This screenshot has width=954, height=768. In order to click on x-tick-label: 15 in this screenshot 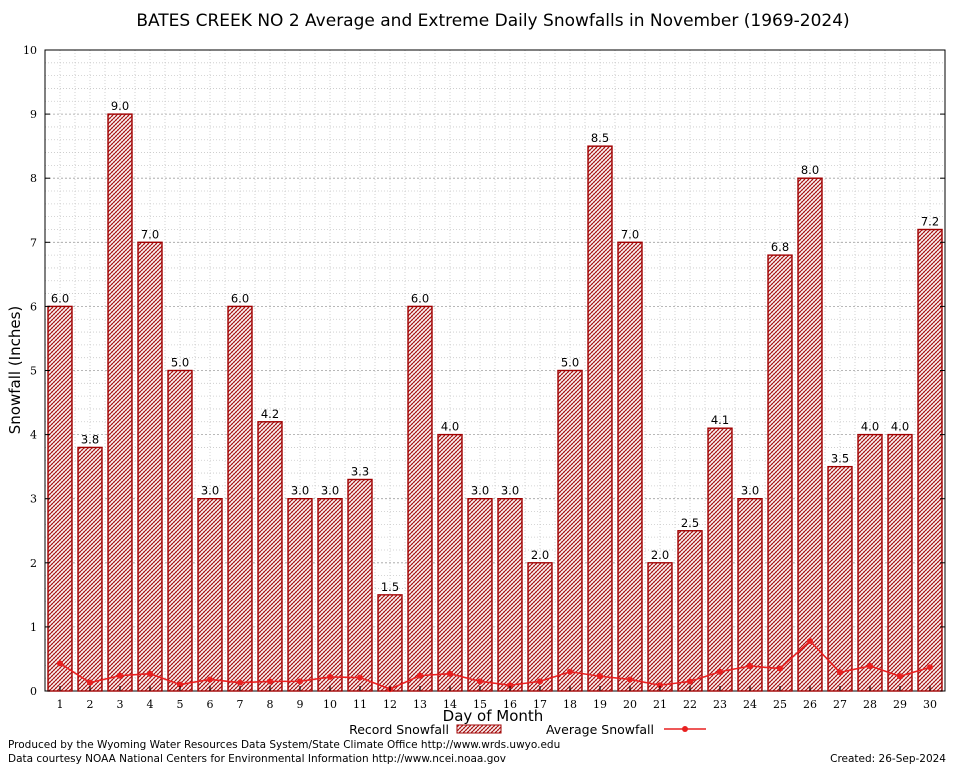, I will do `click(480, 704)`.